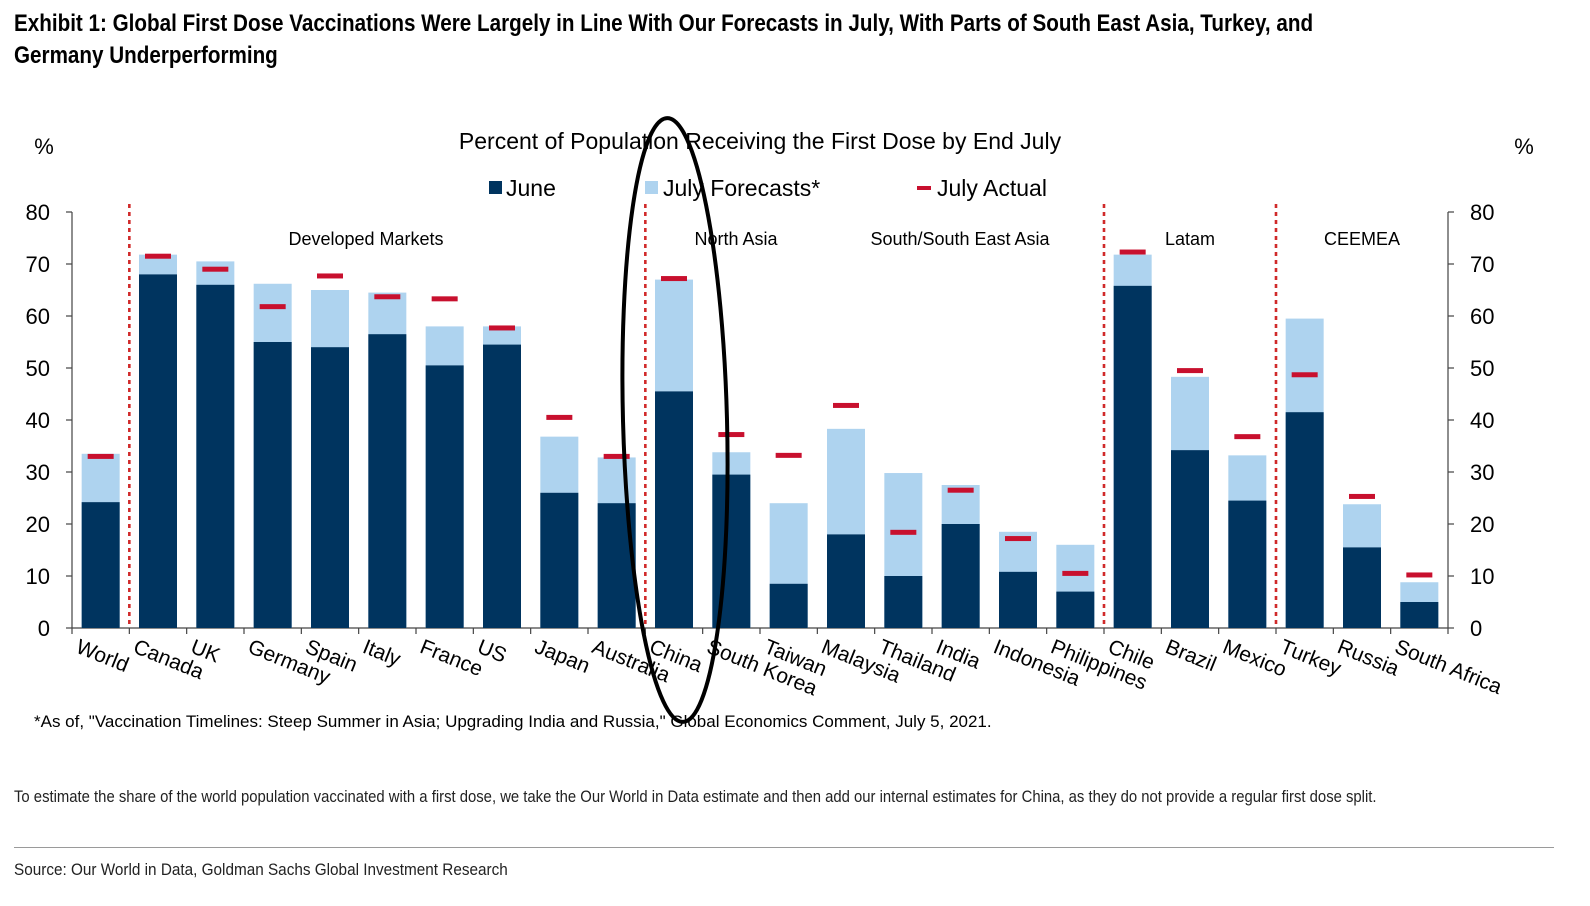  Describe the element at coordinates (736, 239) in the screenshot. I see `group-label: North Asia` at that location.